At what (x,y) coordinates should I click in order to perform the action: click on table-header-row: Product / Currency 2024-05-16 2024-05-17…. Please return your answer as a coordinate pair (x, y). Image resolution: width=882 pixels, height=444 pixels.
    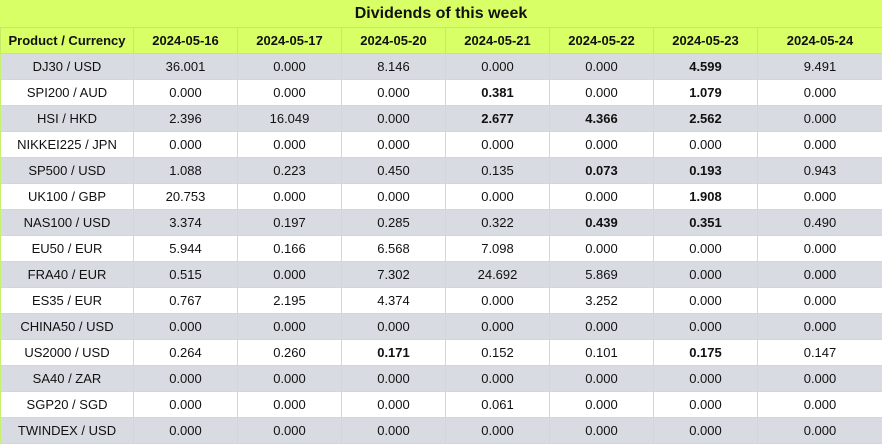
    Looking at the image, I should click on (441, 41).